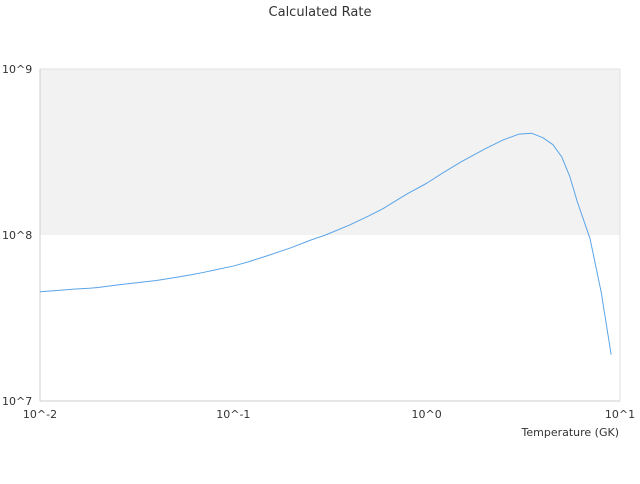 The height and width of the screenshot is (484, 640). Describe the element at coordinates (570, 432) in the screenshot. I see `x-axis-label: Temperature (GK)` at that location.